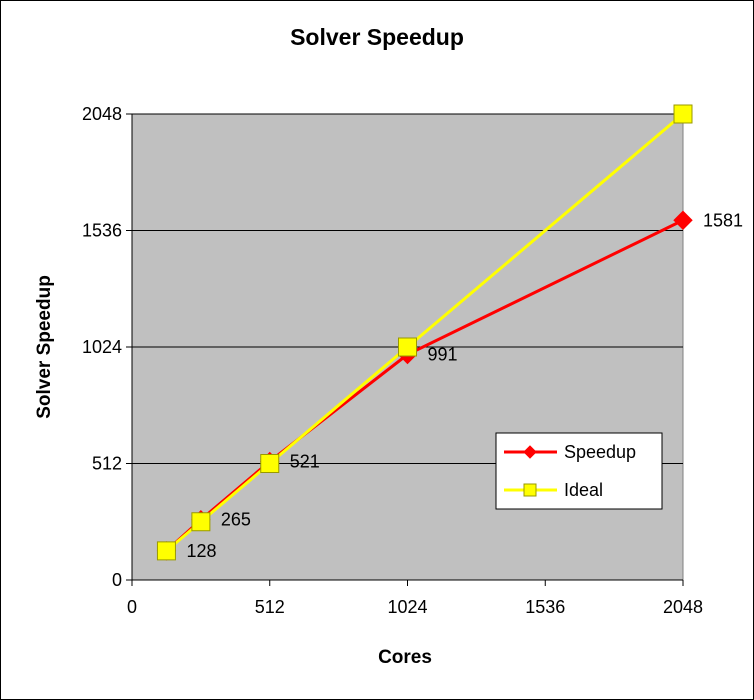 The width and height of the screenshot is (754, 700). Describe the element at coordinates (132, 607) in the screenshot. I see `x-tick-label-0: 0` at that location.